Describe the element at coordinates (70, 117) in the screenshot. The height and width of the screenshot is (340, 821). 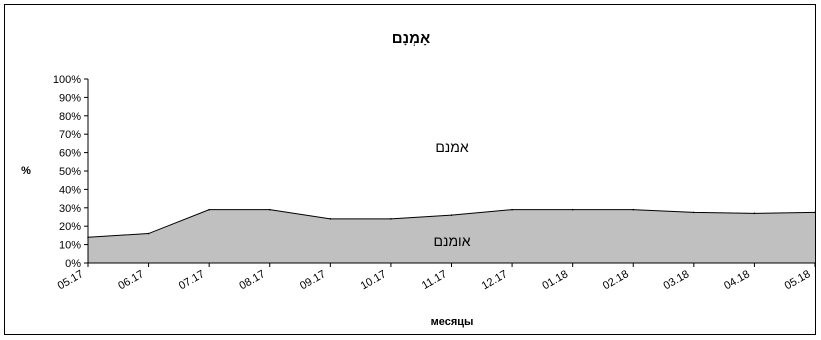
I see `y-tick-label: 80%` at that location.